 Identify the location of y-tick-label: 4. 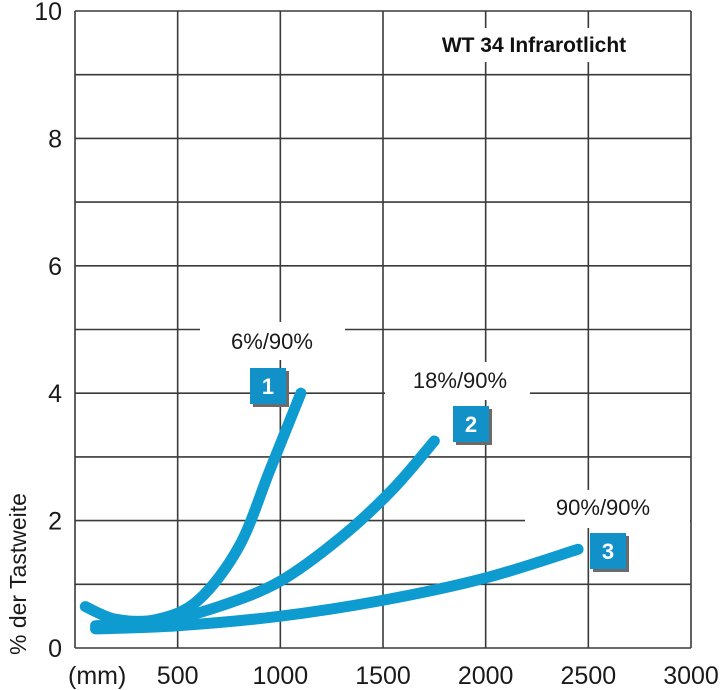
(55, 394).